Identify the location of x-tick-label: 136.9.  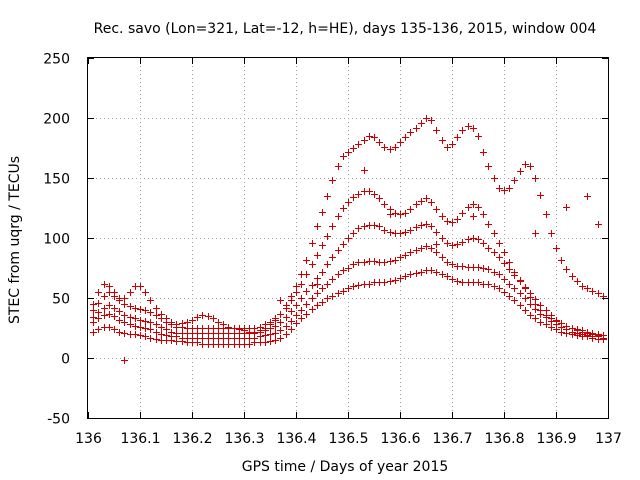
(556, 439).